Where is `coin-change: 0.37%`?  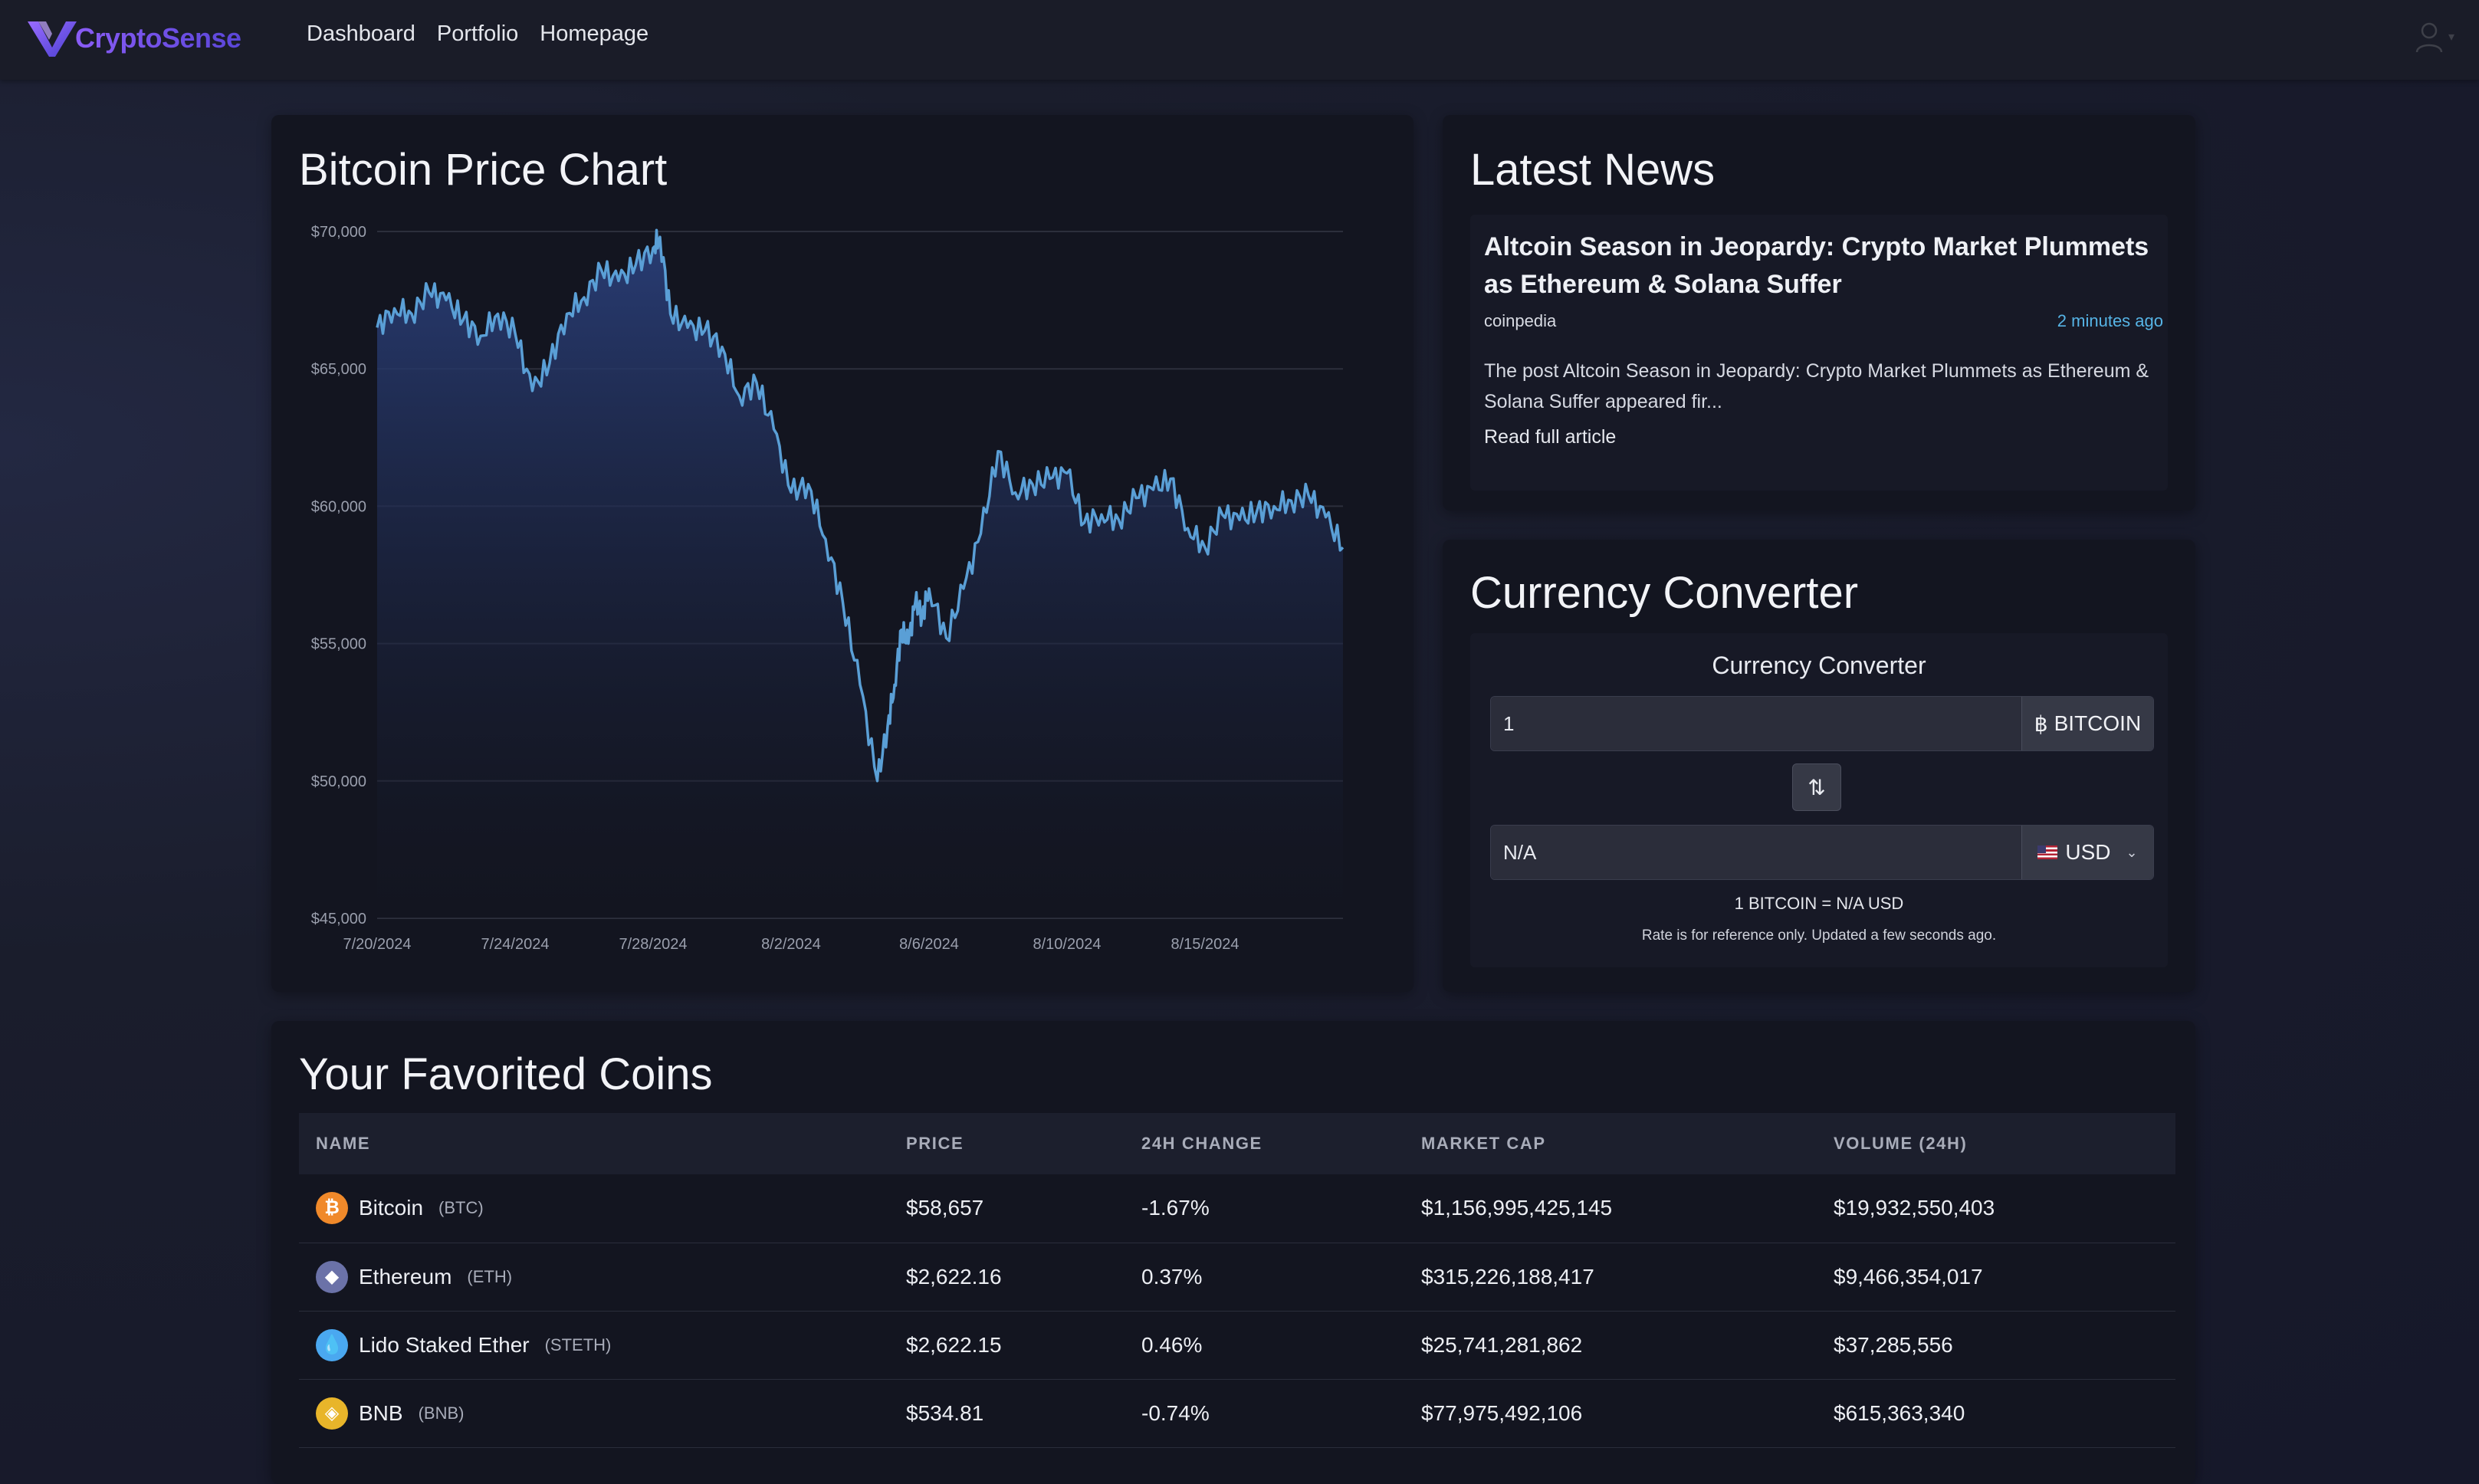
coin-change: 0.37% is located at coordinates (1264, 1277).